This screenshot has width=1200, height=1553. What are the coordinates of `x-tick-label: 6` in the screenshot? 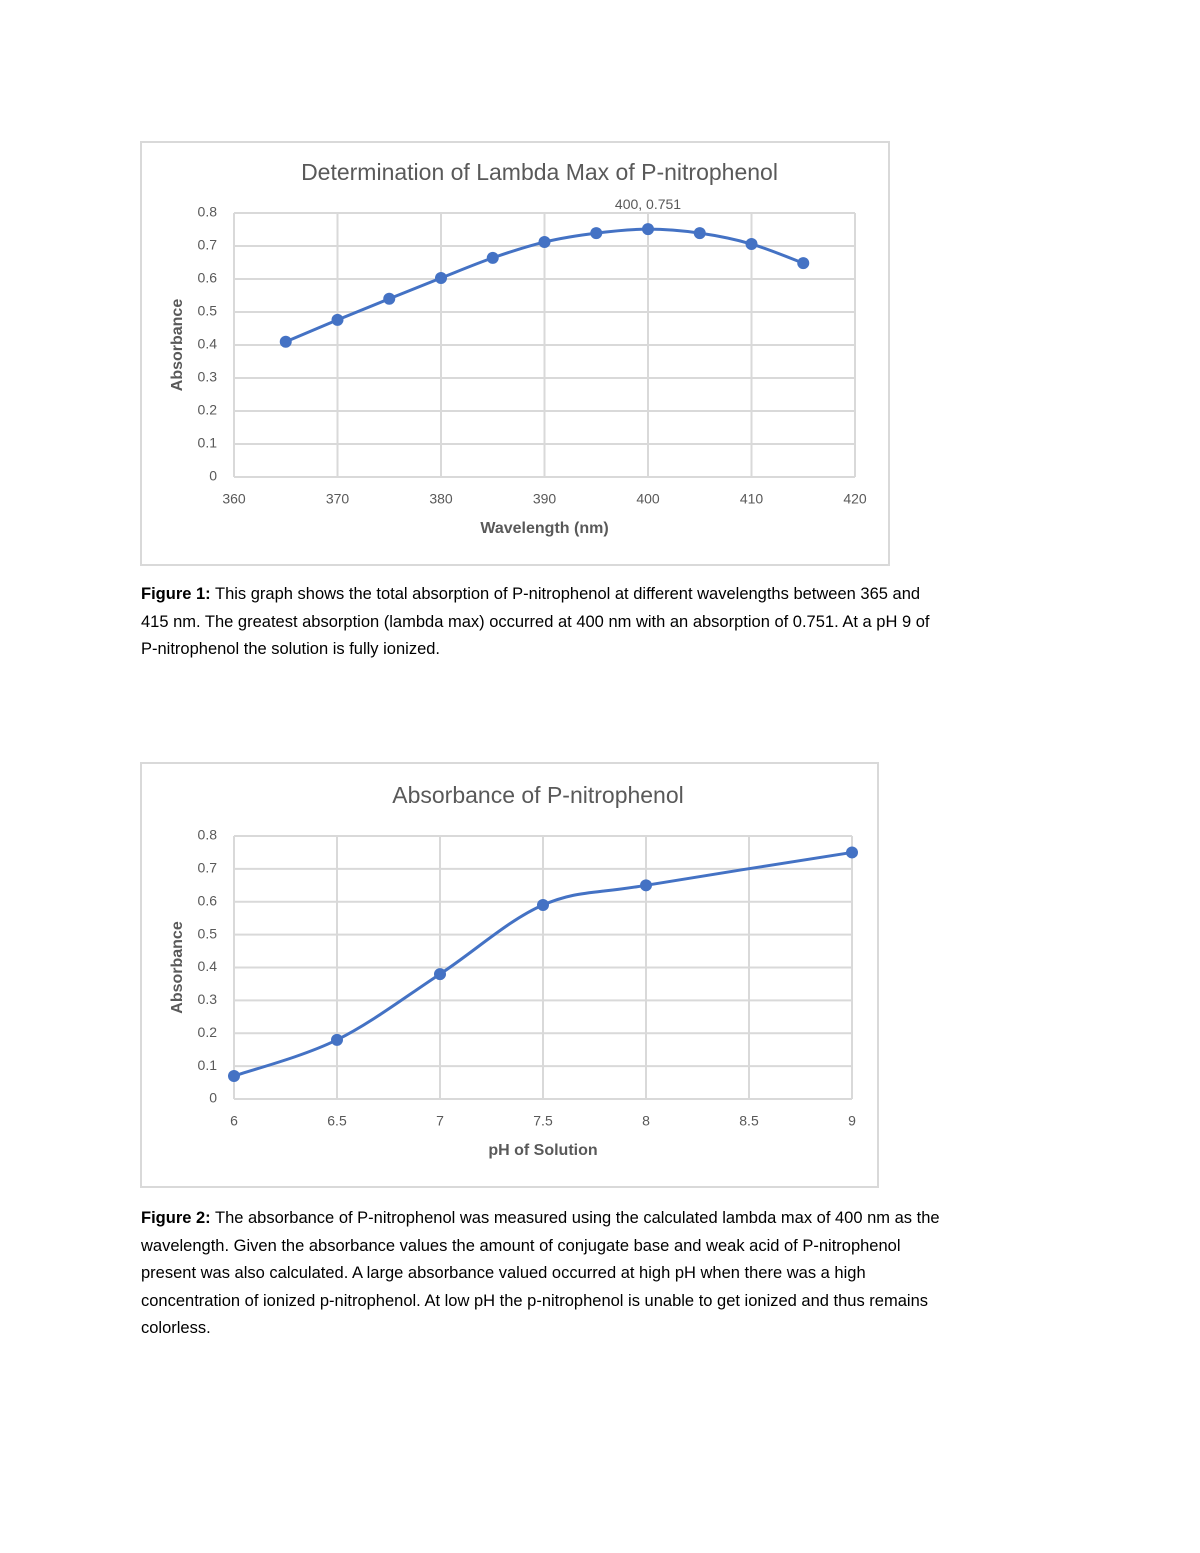 It's located at (234, 1121).